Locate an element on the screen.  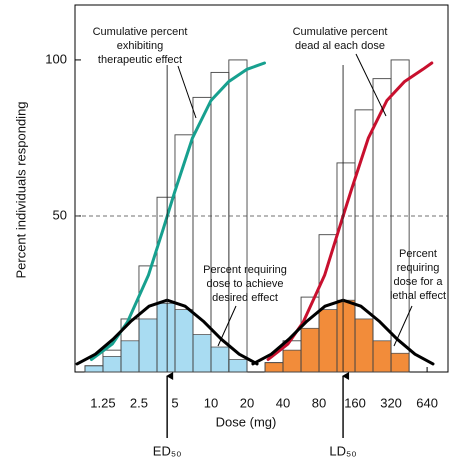
x-tick-label: 640 is located at coordinates (427, 402).